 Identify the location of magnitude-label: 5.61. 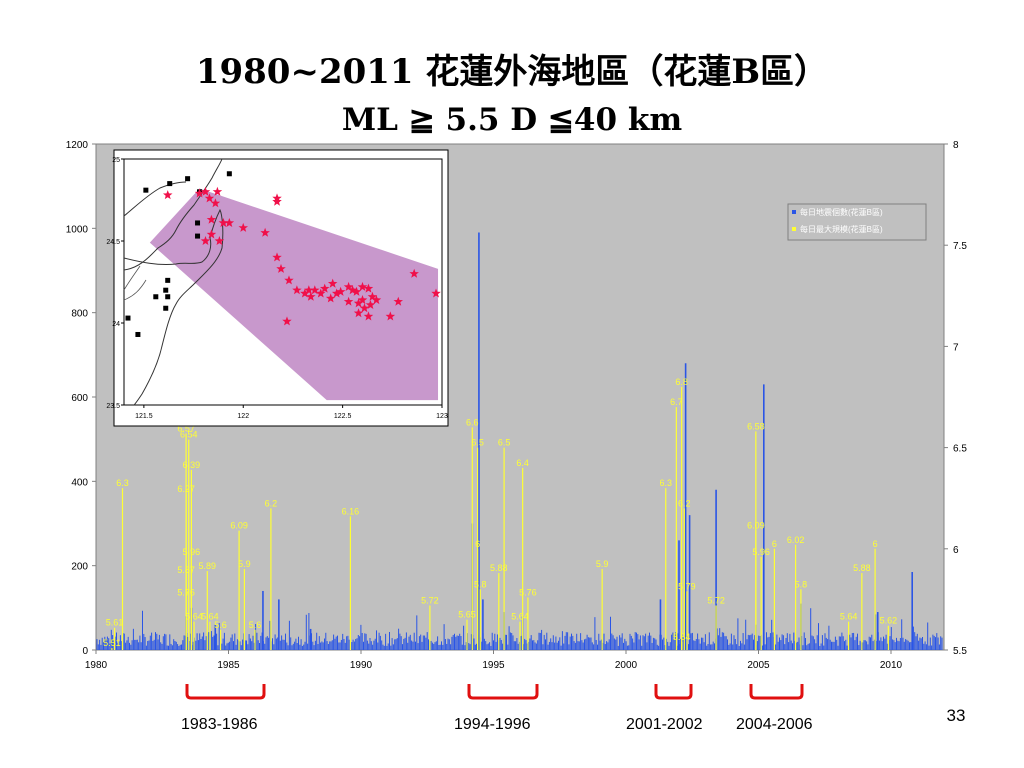
(115, 623).